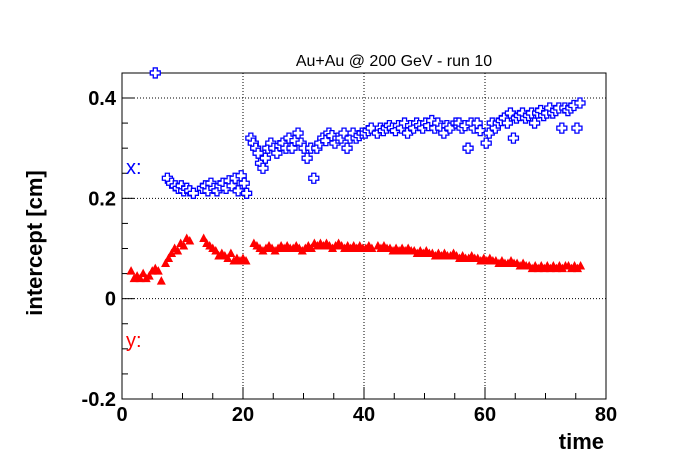 This screenshot has width=696, height=472. What do you see at coordinates (356, 259) in the screenshot?
I see `series-y-markers` at bounding box center [356, 259].